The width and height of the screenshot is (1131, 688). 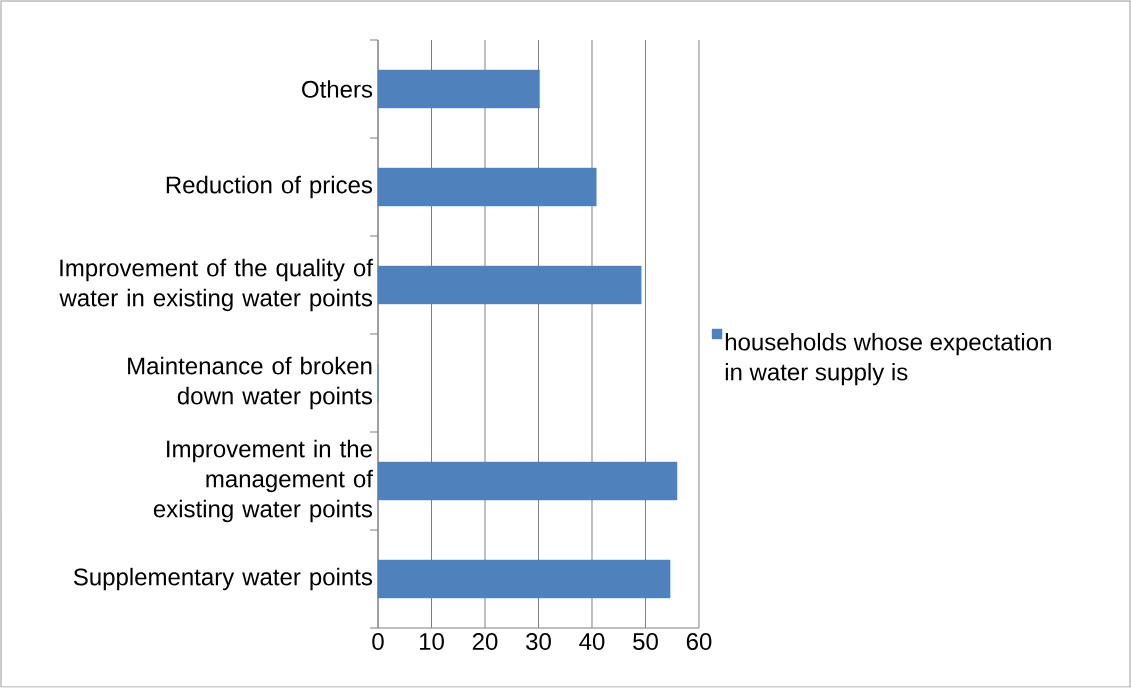 I want to click on x-tick-label: 10, so click(x=431, y=642).